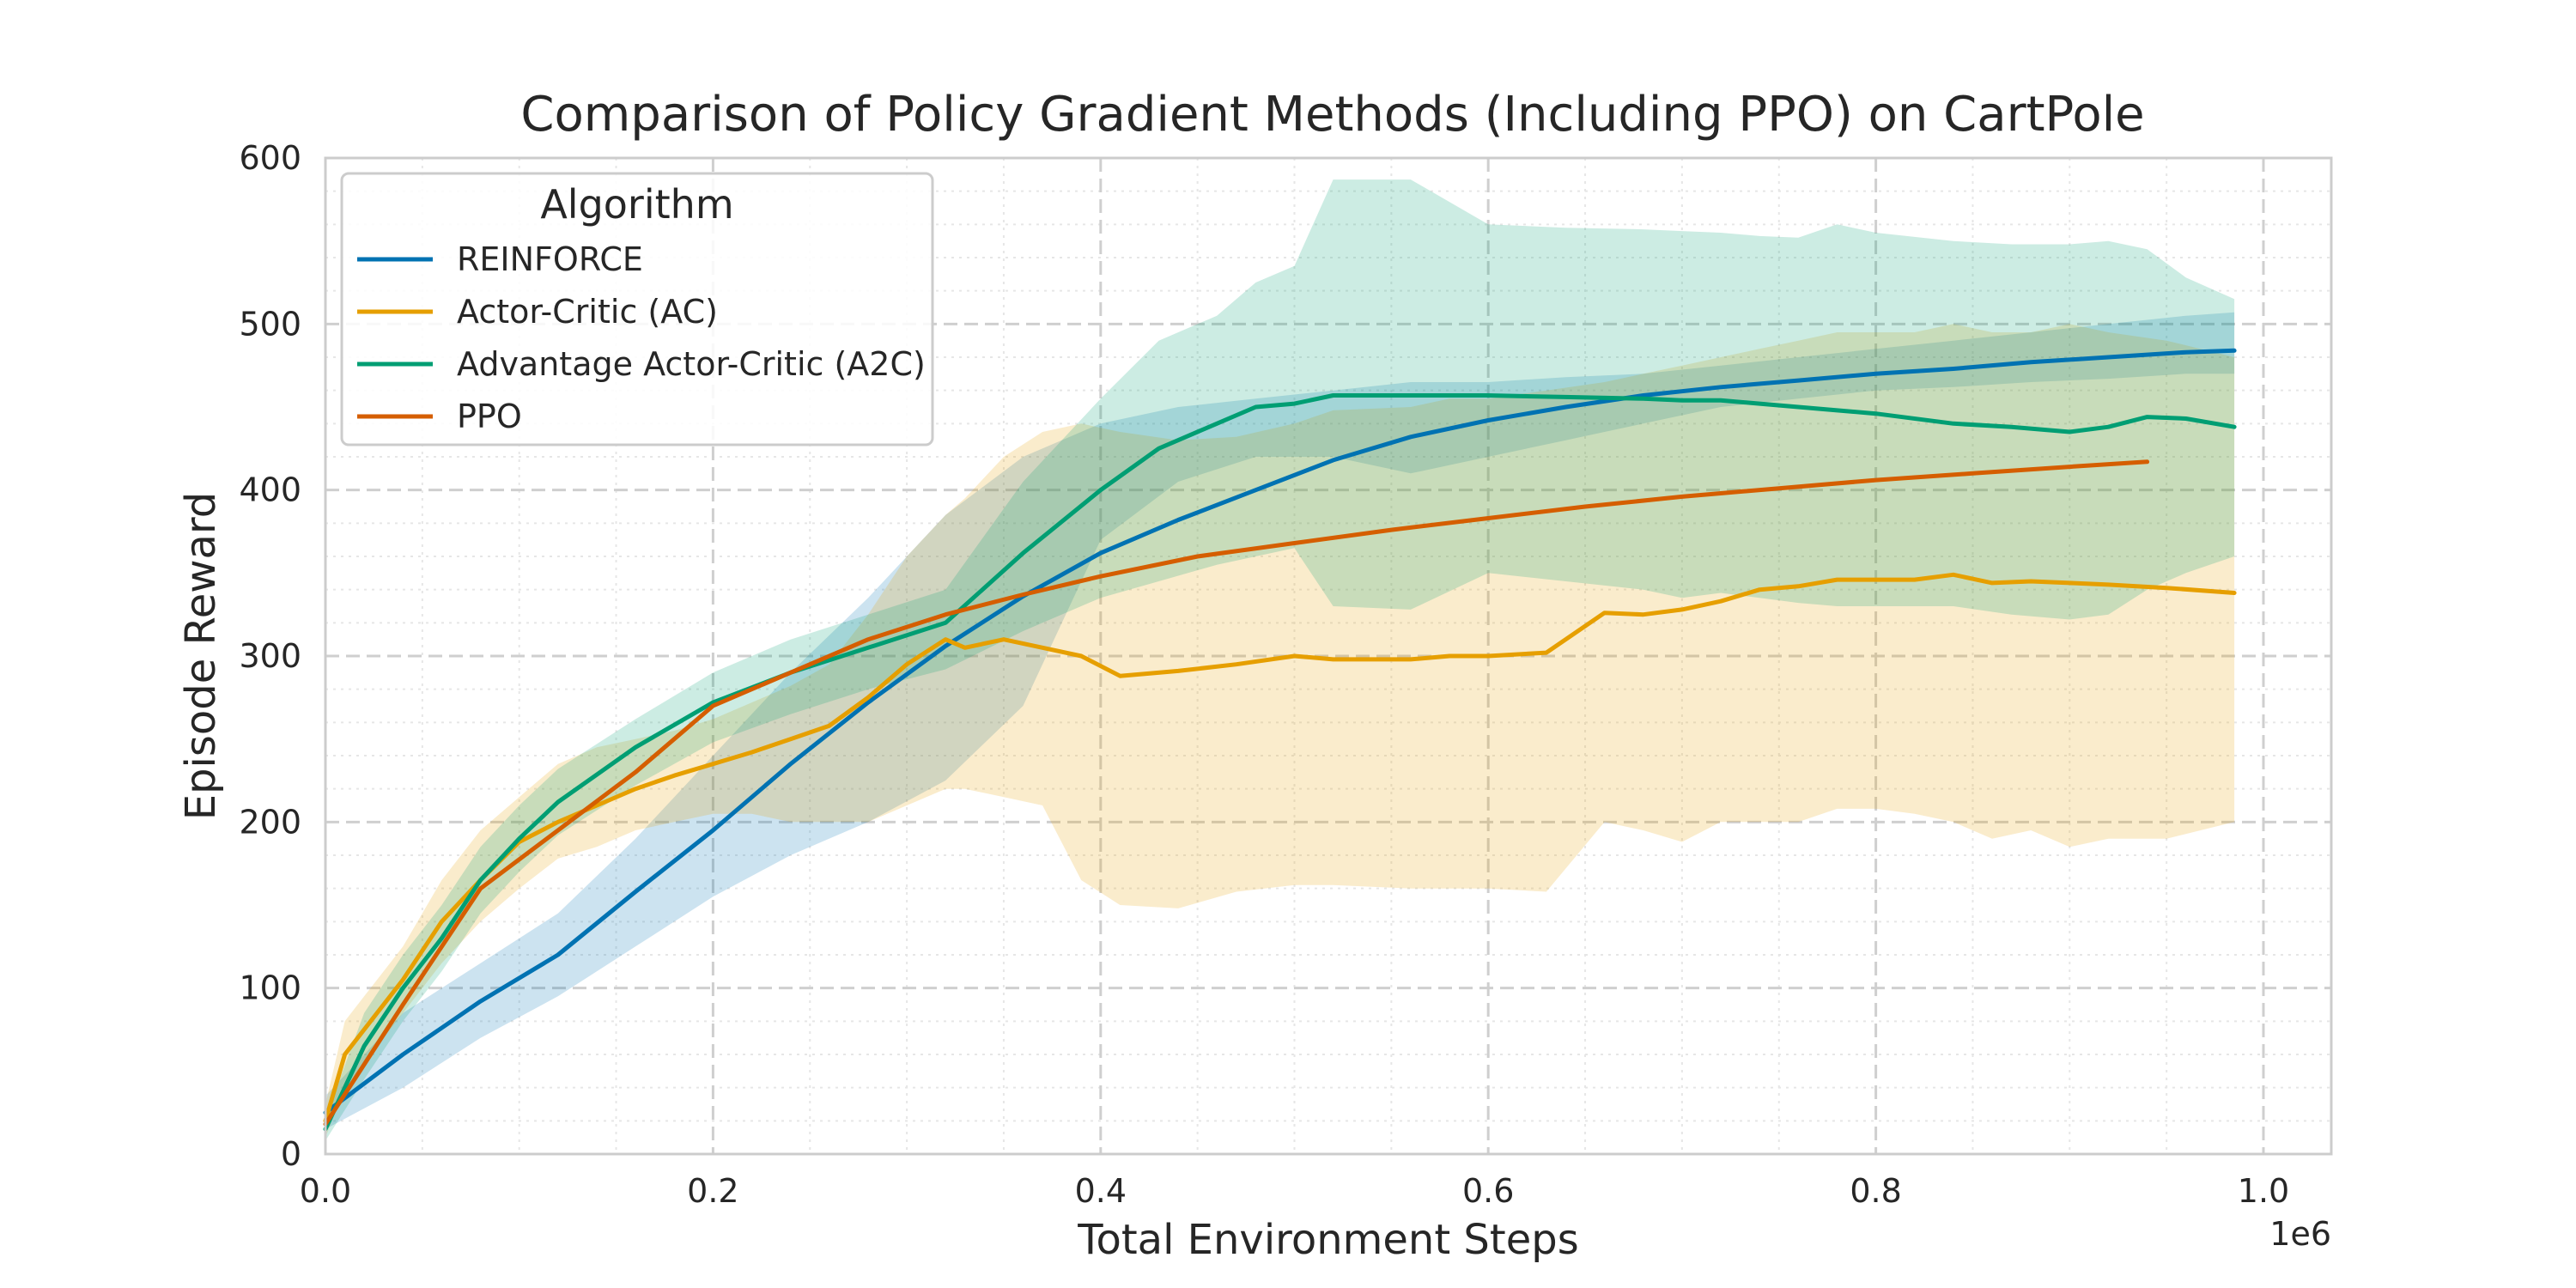  I want to click on y-tick-label: 100, so click(270, 988).